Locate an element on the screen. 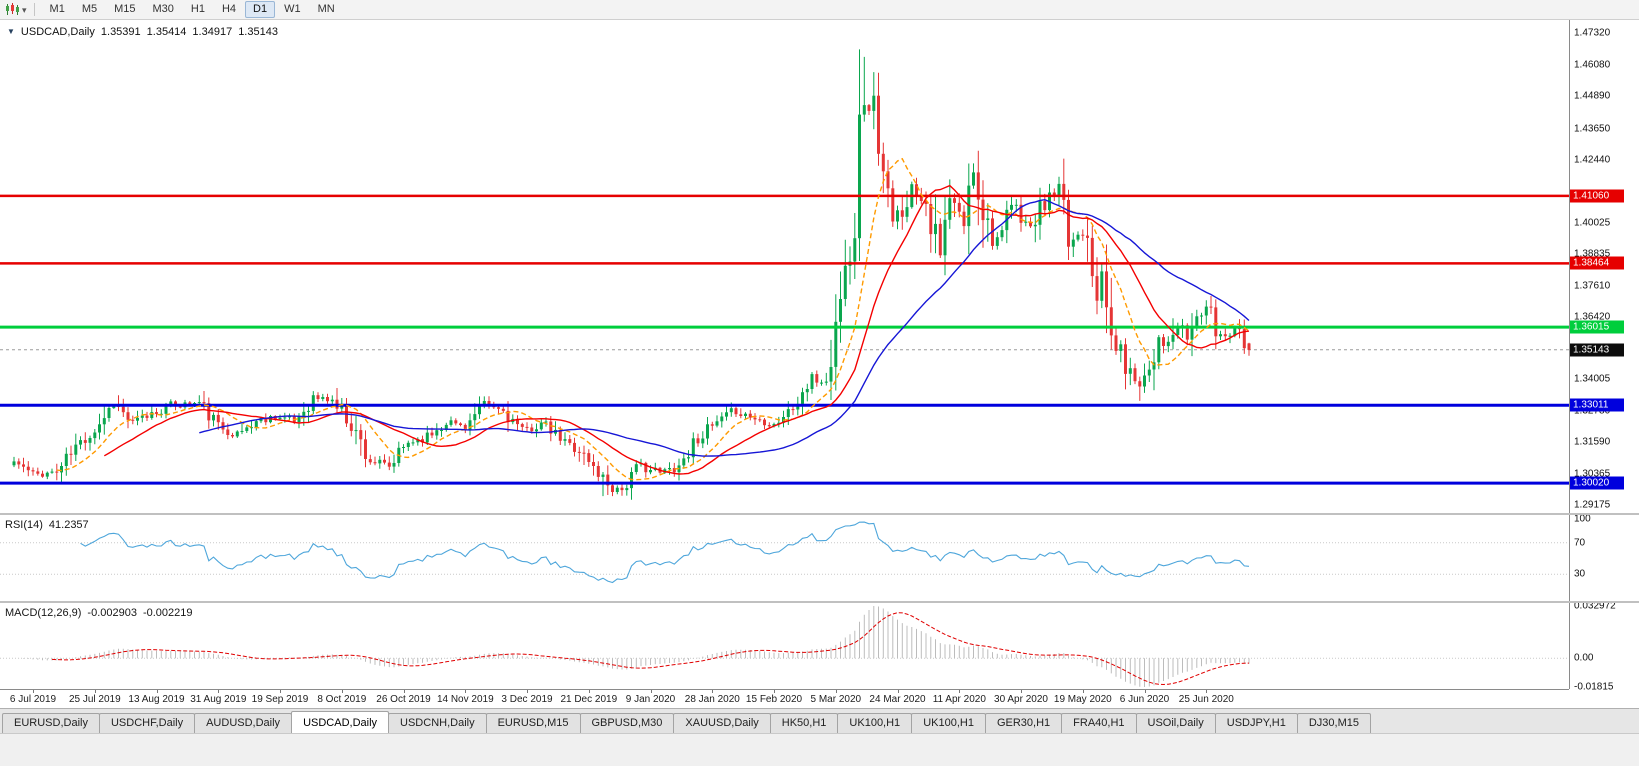  date-label: 26 Oct 2019 is located at coordinates (403, 699).